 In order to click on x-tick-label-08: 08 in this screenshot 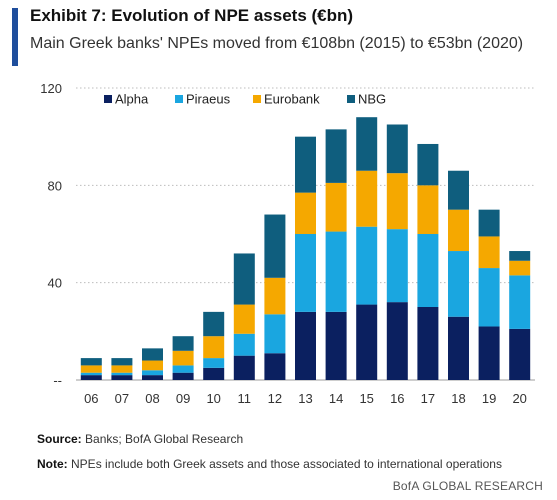, I will do `click(152, 398)`.